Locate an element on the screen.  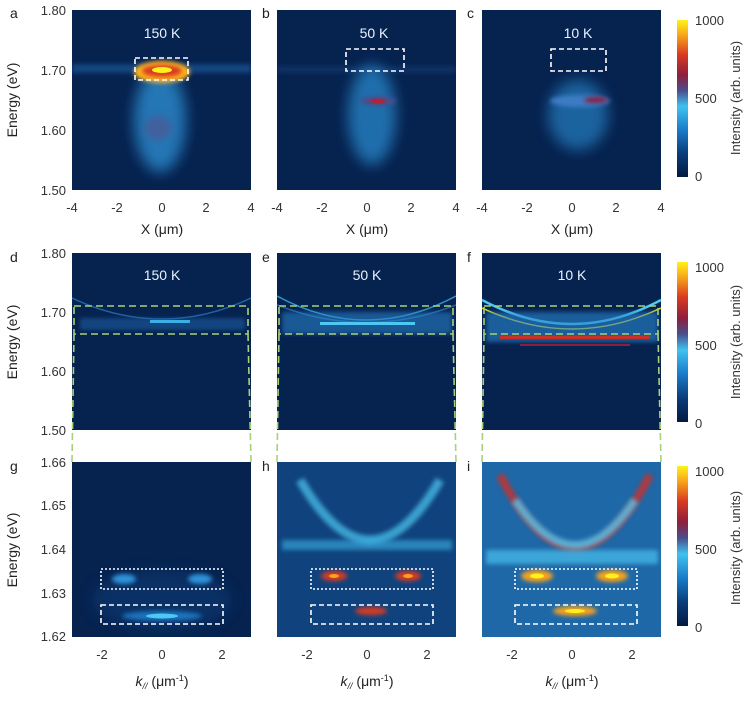
panel-g-dotted-box is located at coordinates (162, 579).